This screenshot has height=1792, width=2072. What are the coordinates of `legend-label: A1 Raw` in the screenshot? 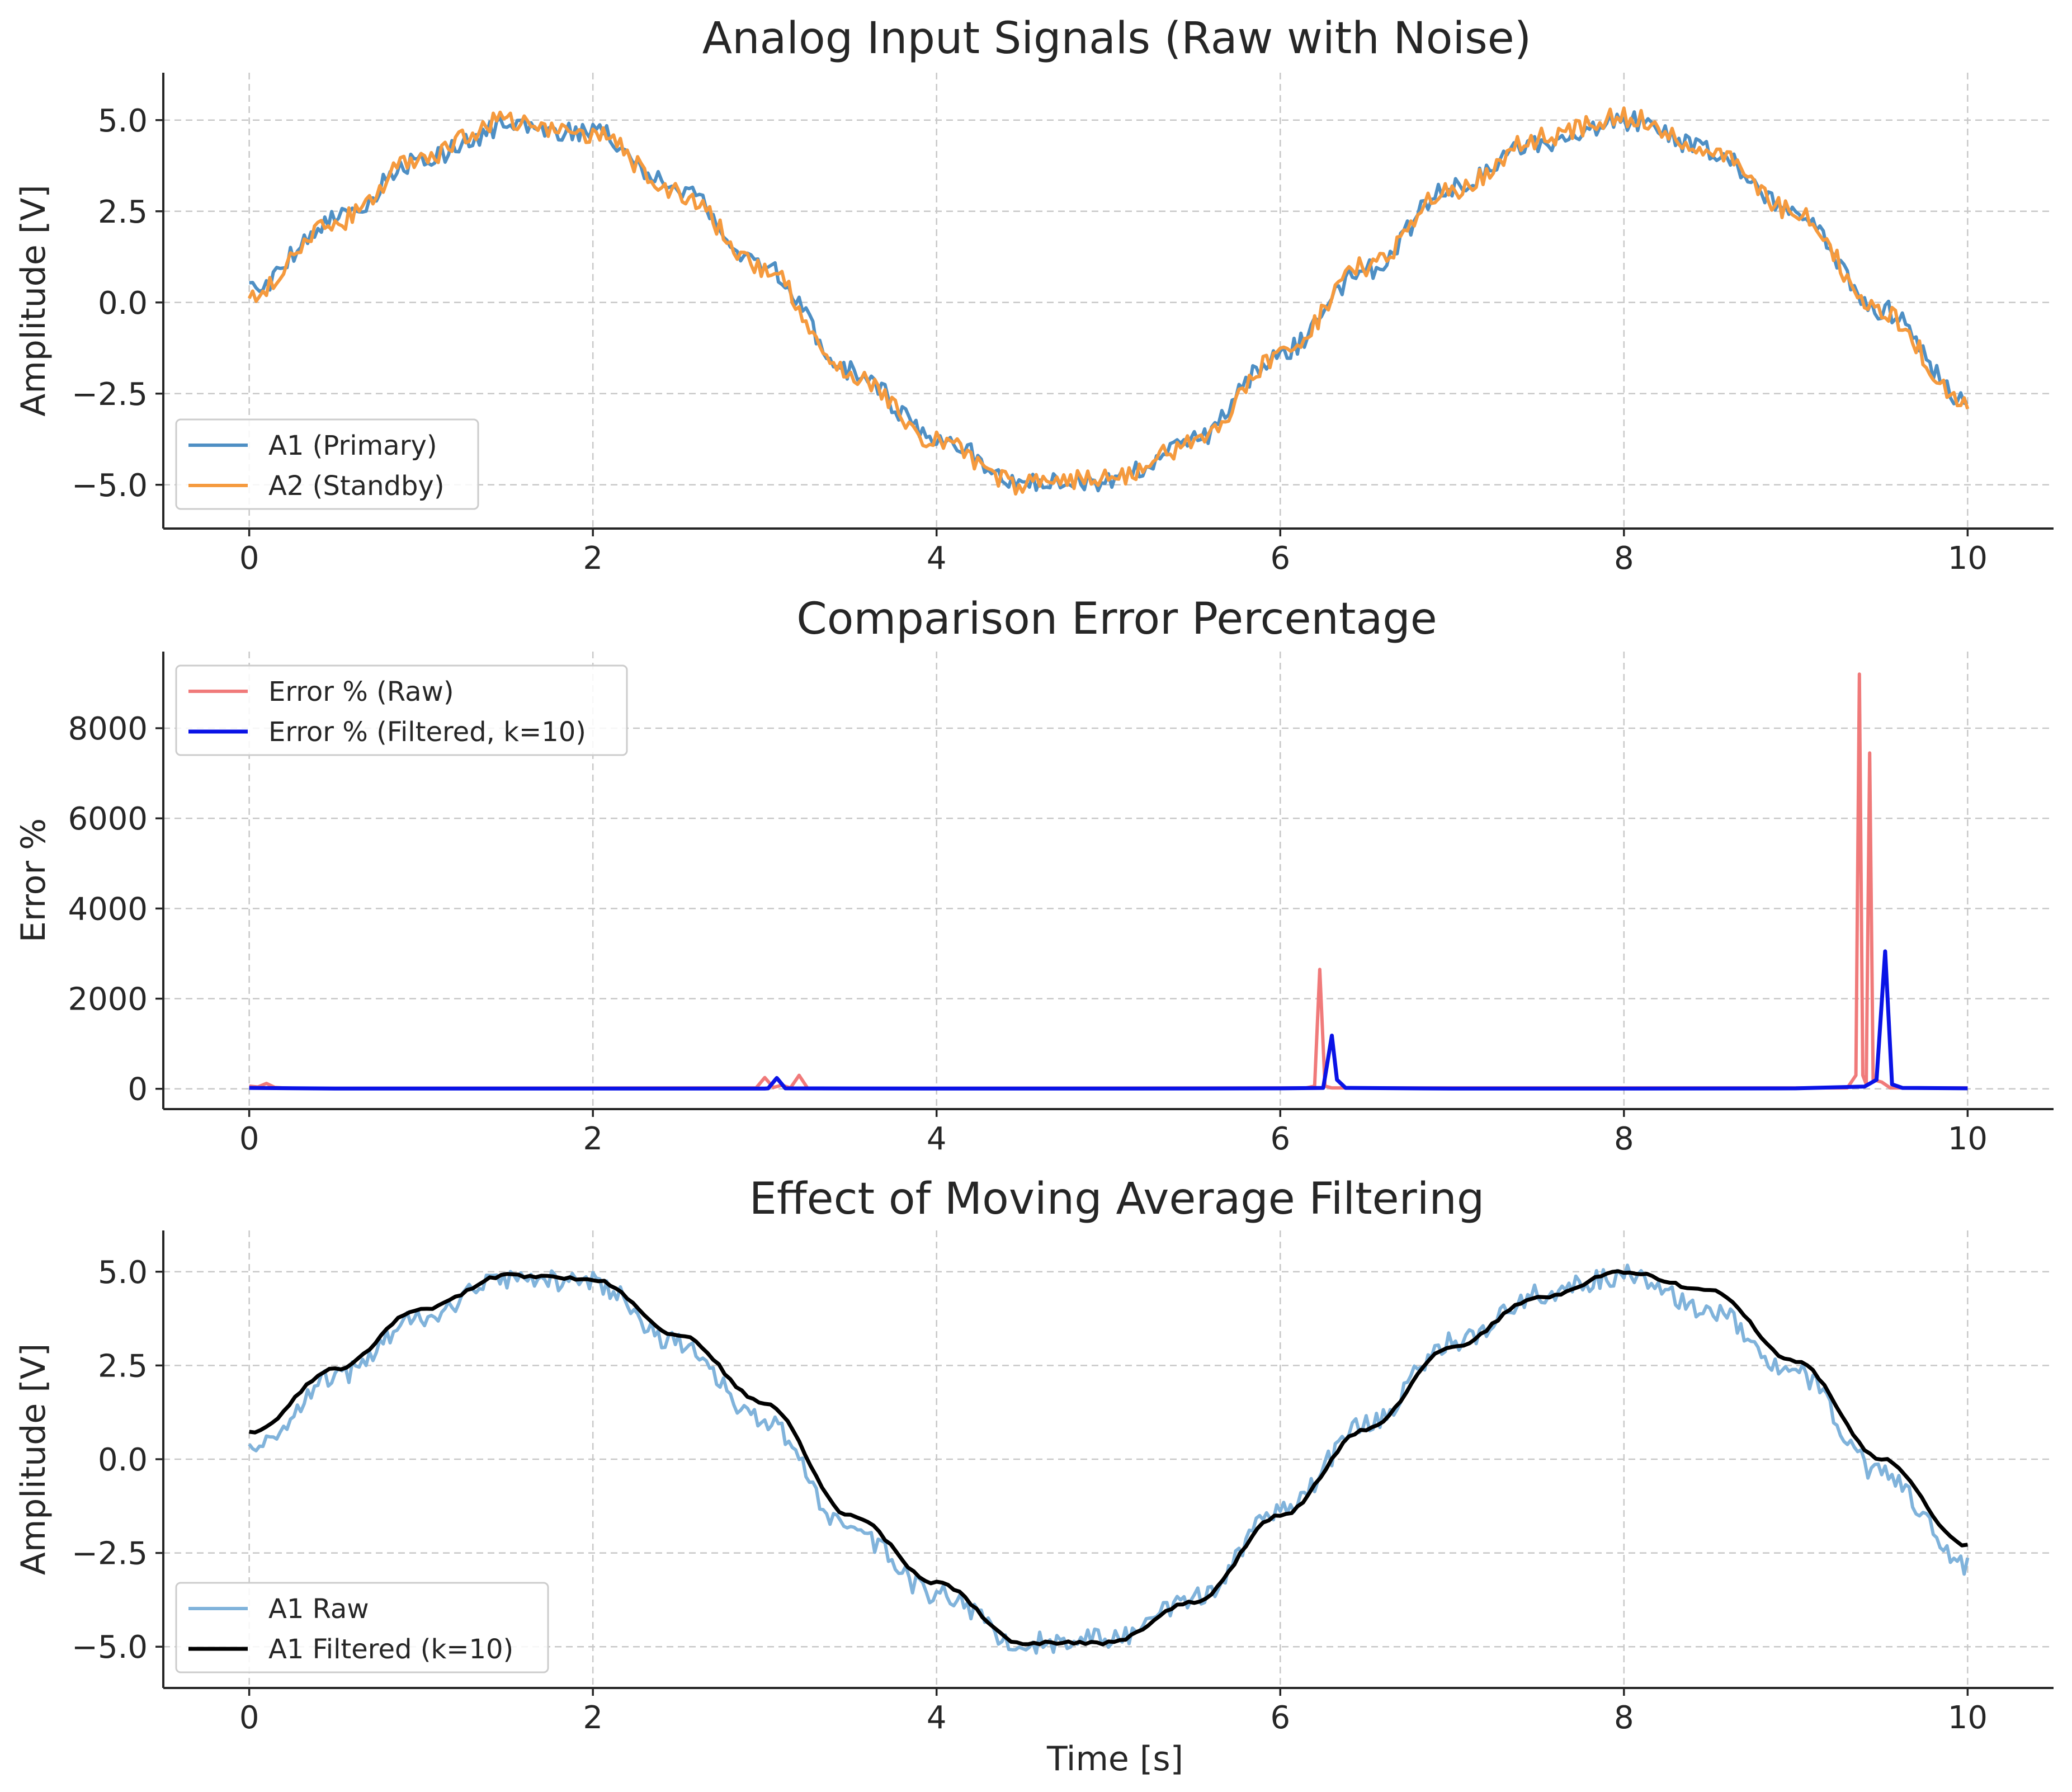 It's located at (318, 1609).